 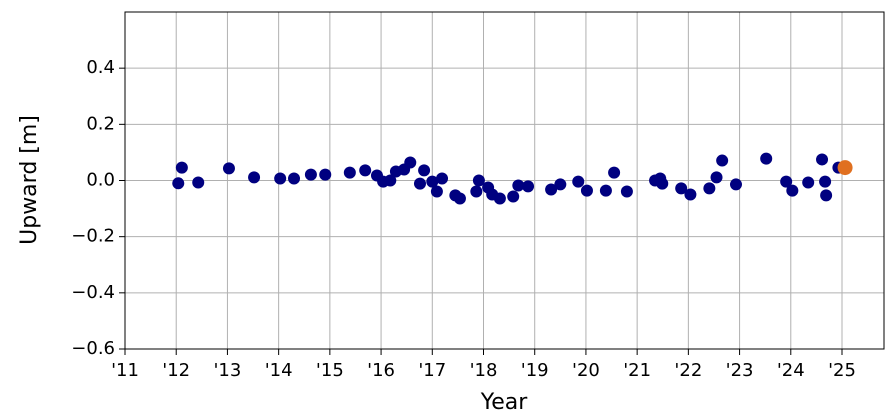 What do you see at coordinates (93, 348) in the screenshot?
I see `y-tick-label: −0.6` at bounding box center [93, 348].